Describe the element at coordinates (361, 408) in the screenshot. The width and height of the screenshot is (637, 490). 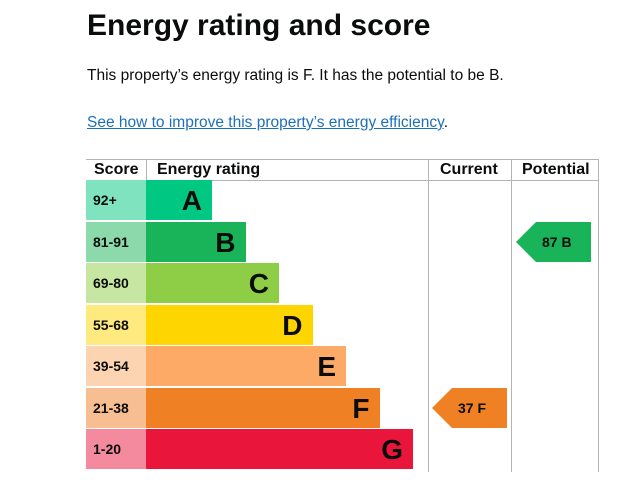
I see `band-letter-f: F` at that location.